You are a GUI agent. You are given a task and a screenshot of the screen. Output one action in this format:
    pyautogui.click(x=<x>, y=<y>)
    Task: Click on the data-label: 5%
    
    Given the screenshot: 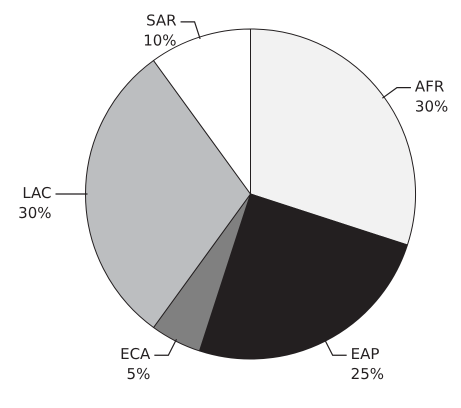 What is the action you would take?
    pyautogui.click(x=138, y=374)
    